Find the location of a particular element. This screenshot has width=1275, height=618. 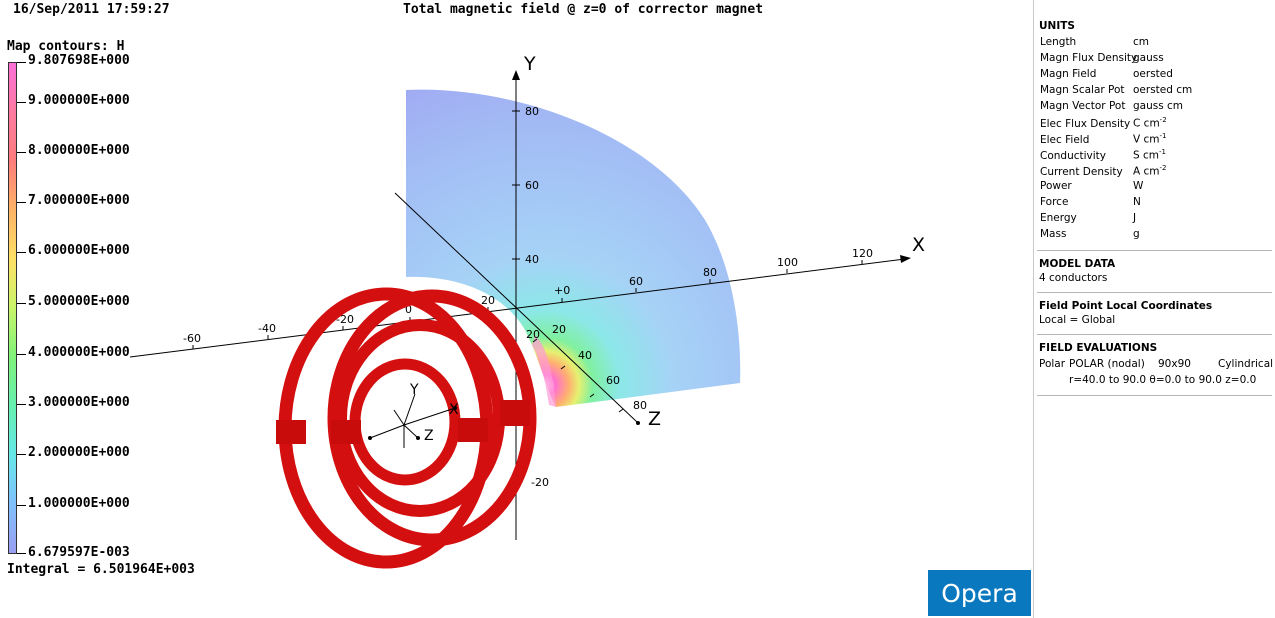

field-evaluations-heading: FIELD EVALUATIONS is located at coordinates (1098, 348).